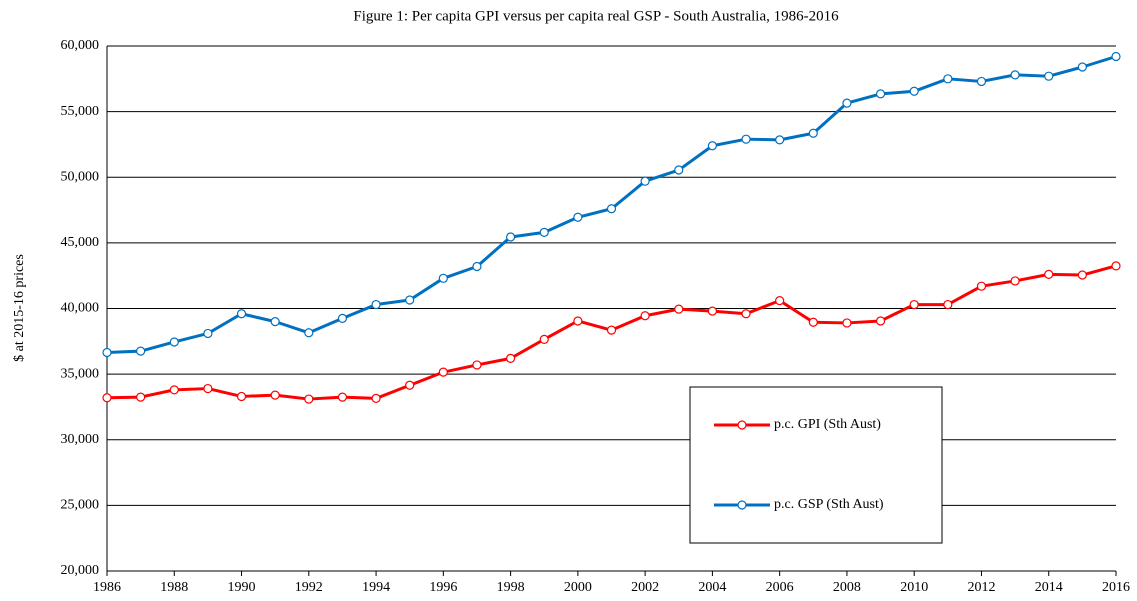 The width and height of the screenshot is (1137, 601). What do you see at coordinates (376, 587) in the screenshot?
I see `x-tick-label: 1994` at bounding box center [376, 587].